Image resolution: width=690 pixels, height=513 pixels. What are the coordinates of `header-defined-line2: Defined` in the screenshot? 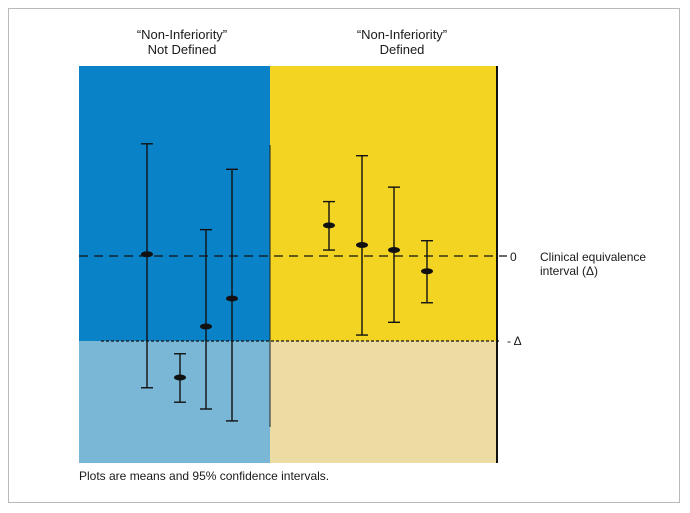 It's located at (402, 49).